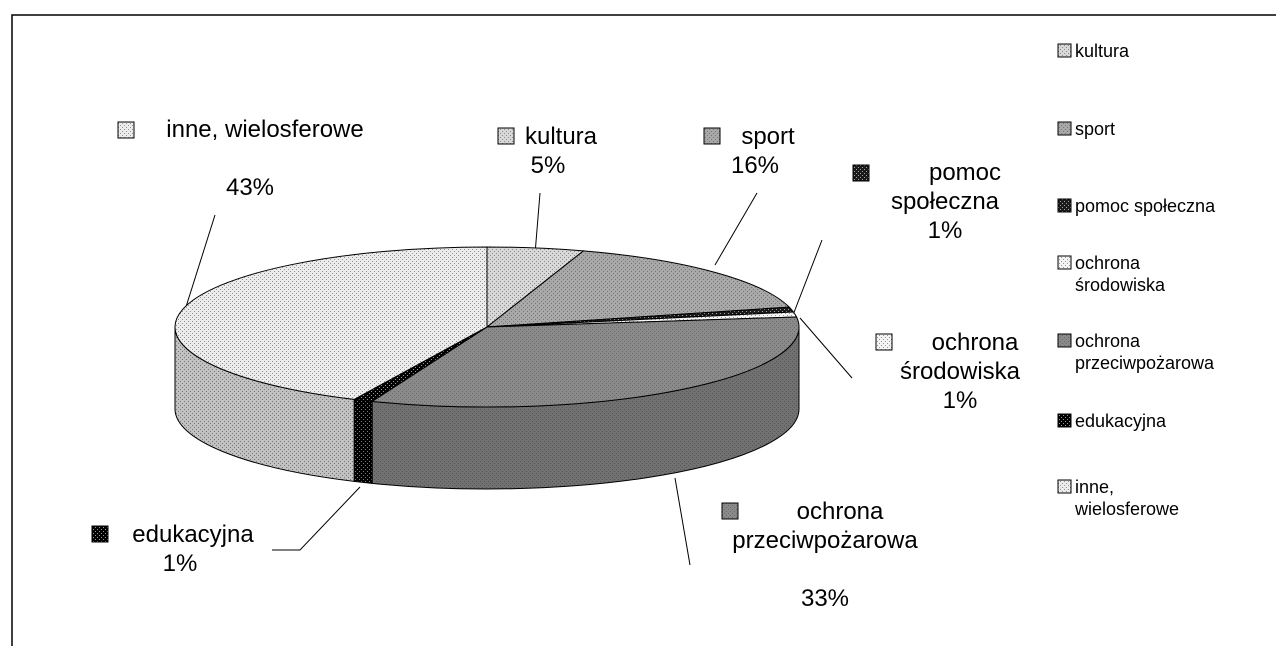 The image size is (1276, 646). What do you see at coordinates (561, 136) in the screenshot?
I see `data-label-name: kultura` at bounding box center [561, 136].